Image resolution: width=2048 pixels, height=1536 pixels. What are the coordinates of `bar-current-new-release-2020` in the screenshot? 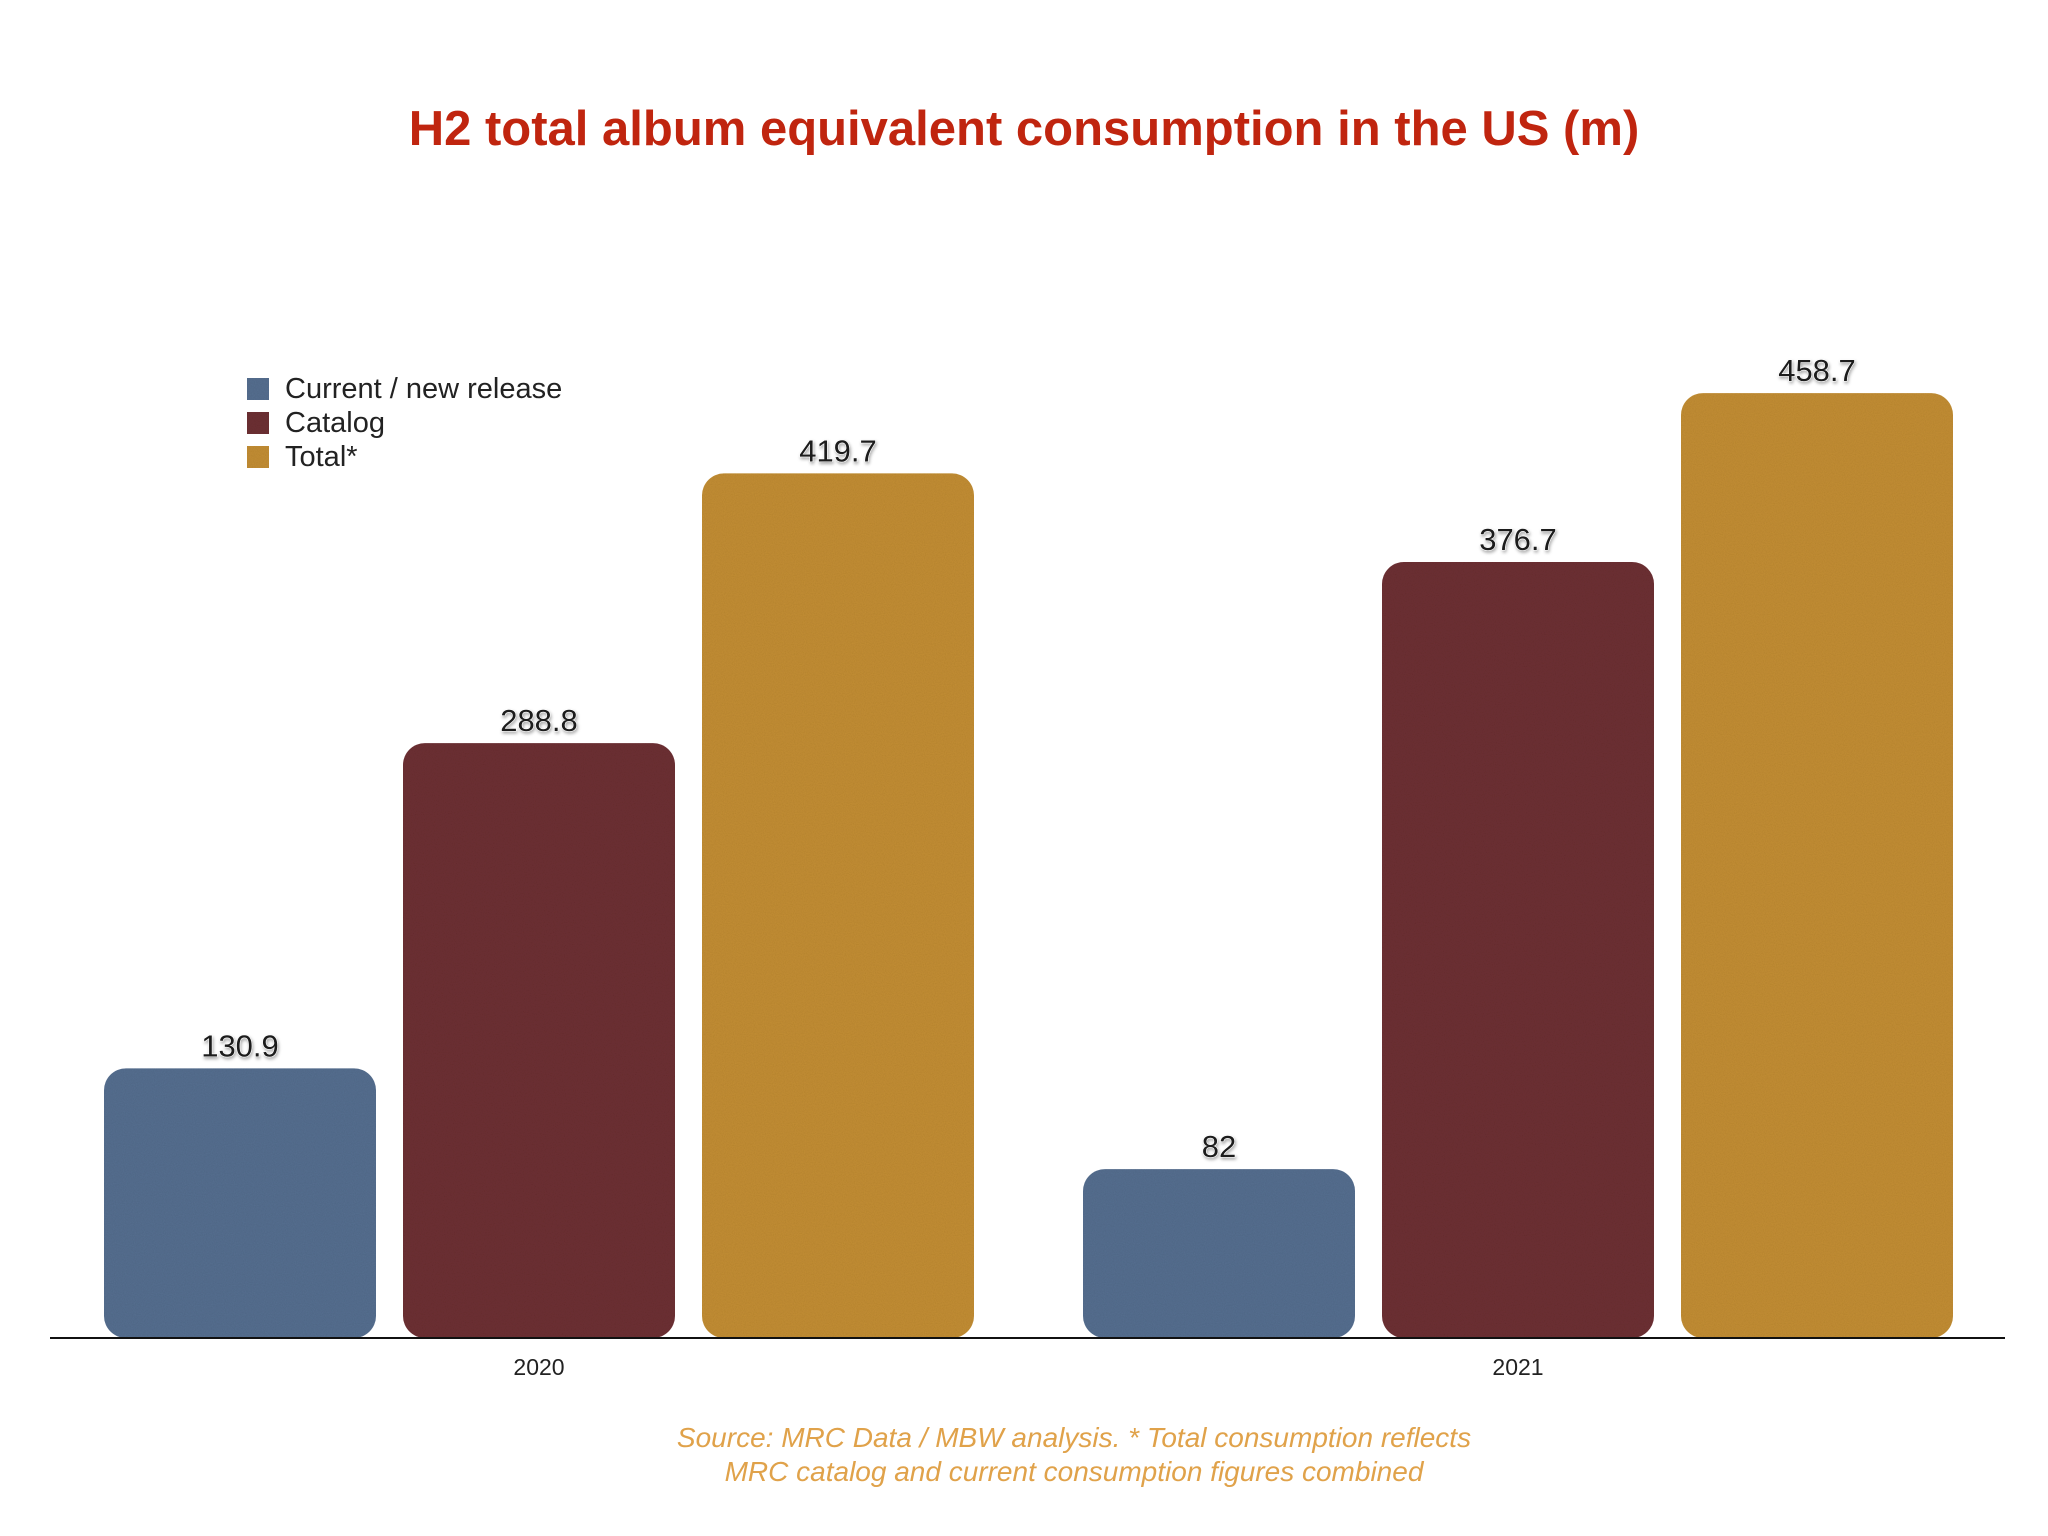 It's located at (240, 1203).